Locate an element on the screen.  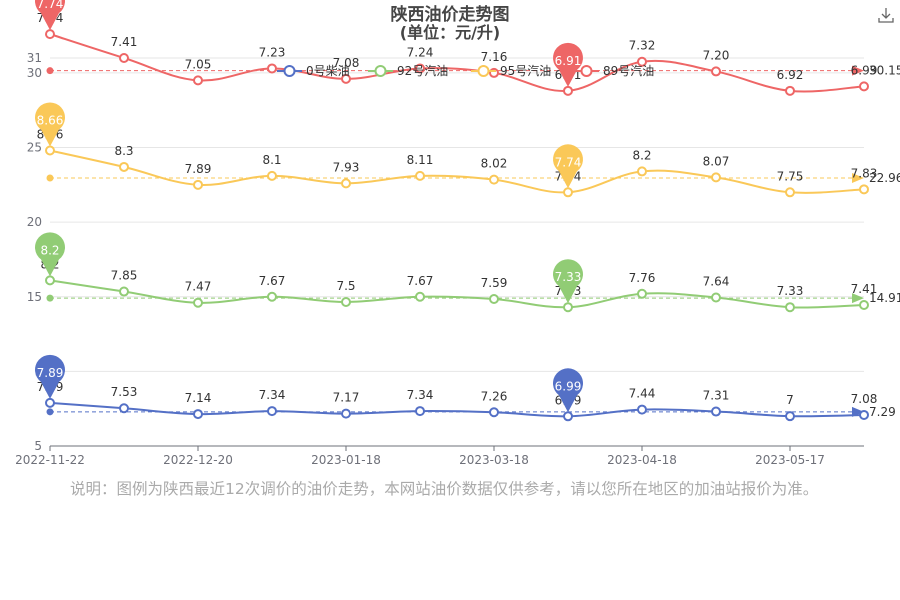
series-0-data-label: 7.08 is located at coordinates (864, 399).